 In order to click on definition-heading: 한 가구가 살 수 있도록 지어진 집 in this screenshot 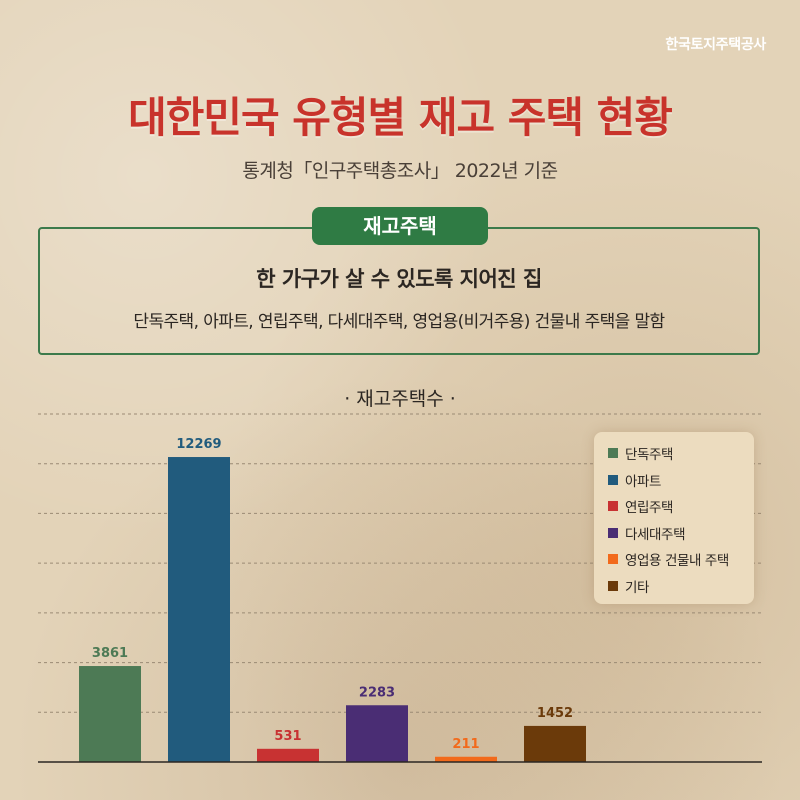, I will do `click(399, 279)`.